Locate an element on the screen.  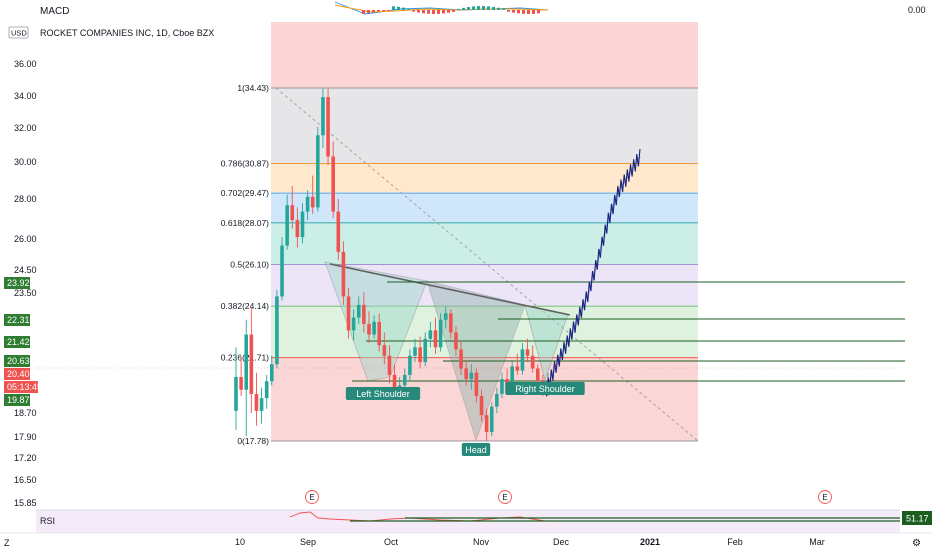
time-label: Dec is located at coordinates (561, 542).